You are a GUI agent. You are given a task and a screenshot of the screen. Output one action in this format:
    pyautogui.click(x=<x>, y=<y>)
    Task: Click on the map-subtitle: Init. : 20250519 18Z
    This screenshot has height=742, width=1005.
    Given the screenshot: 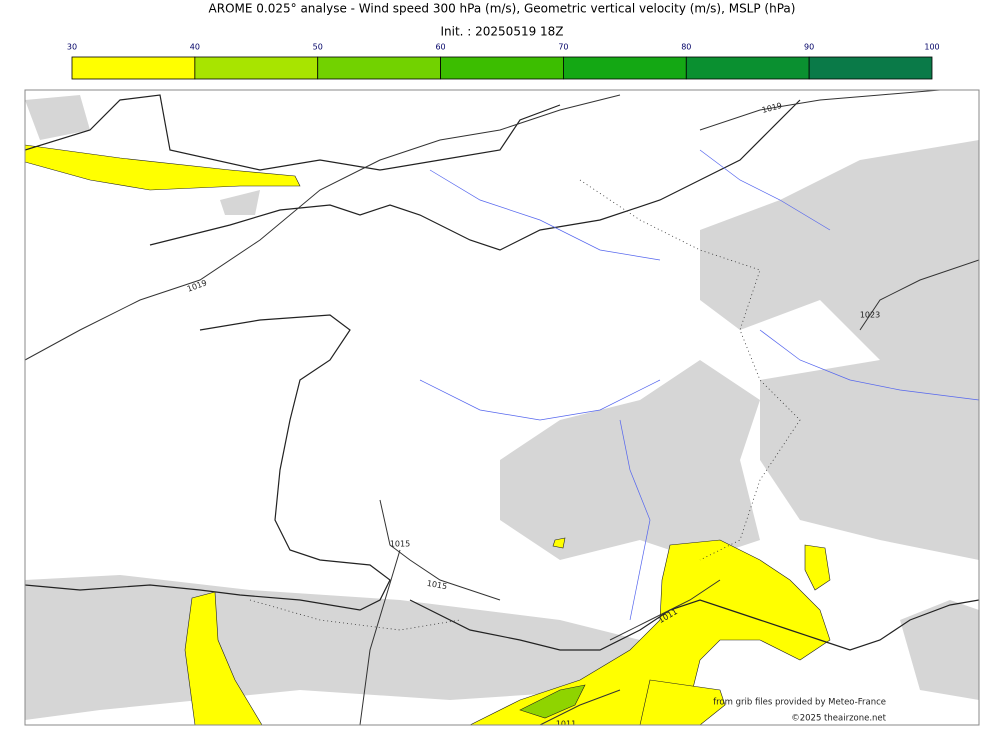 What is the action you would take?
    pyautogui.click(x=501, y=32)
    